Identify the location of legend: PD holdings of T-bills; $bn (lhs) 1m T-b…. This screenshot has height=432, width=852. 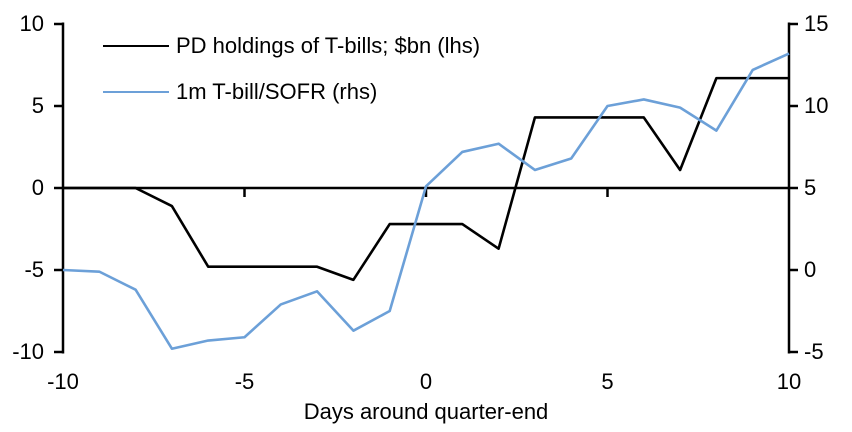
(292, 69).